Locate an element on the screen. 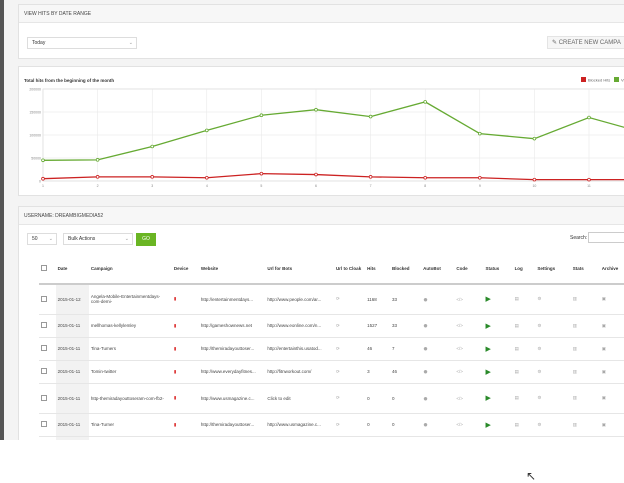  select-all-checkbox is located at coordinates (44, 268).